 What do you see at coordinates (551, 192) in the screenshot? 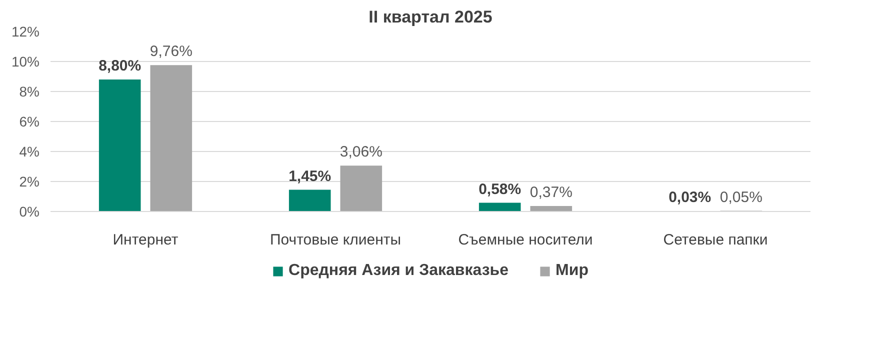
I see `data-label: 0,37%` at bounding box center [551, 192].